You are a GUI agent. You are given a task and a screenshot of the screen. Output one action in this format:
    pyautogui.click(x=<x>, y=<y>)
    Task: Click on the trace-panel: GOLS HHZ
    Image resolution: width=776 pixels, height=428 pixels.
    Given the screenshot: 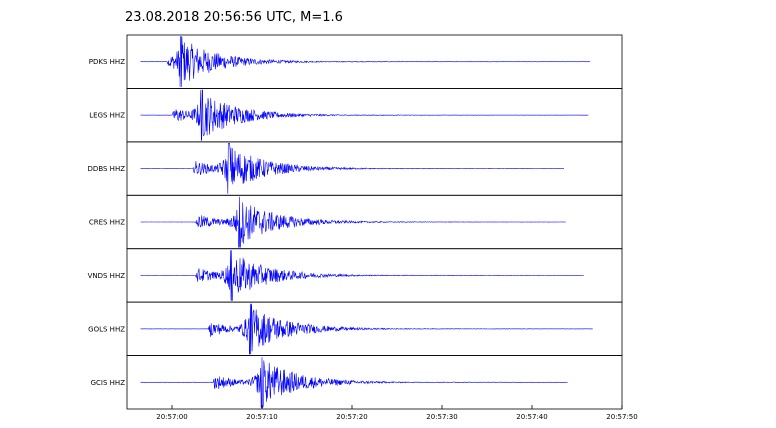 What is the action you would take?
    pyautogui.click(x=355, y=328)
    